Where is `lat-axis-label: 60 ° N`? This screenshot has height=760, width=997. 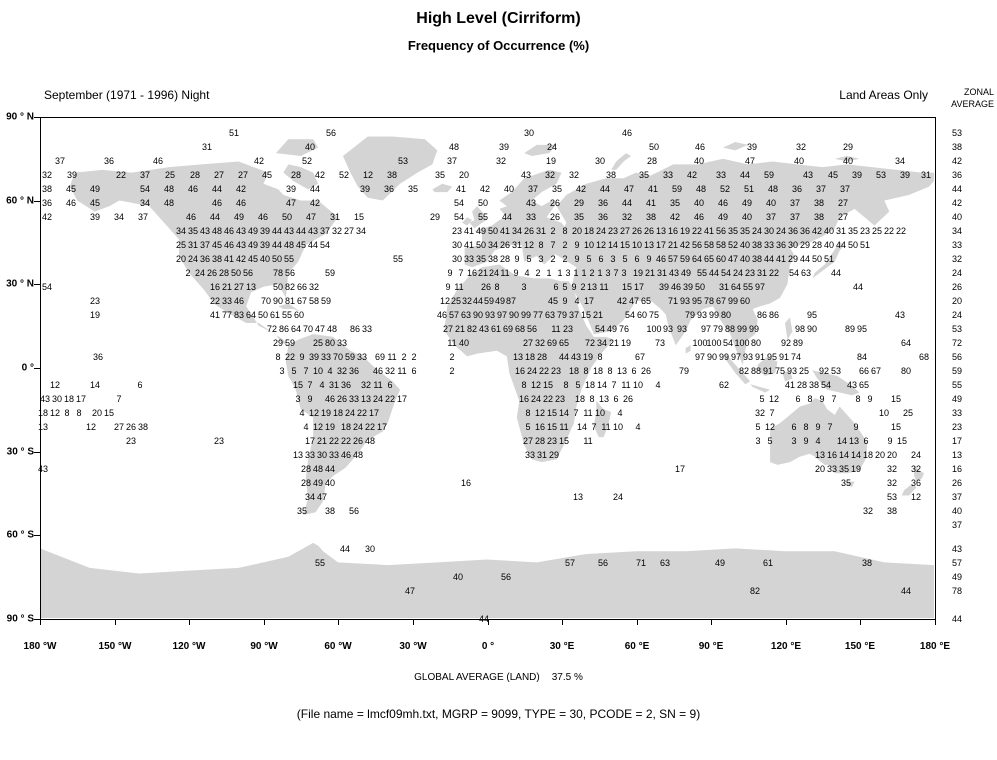
lat-axis-label: 60 ° N is located at coordinates (20, 201).